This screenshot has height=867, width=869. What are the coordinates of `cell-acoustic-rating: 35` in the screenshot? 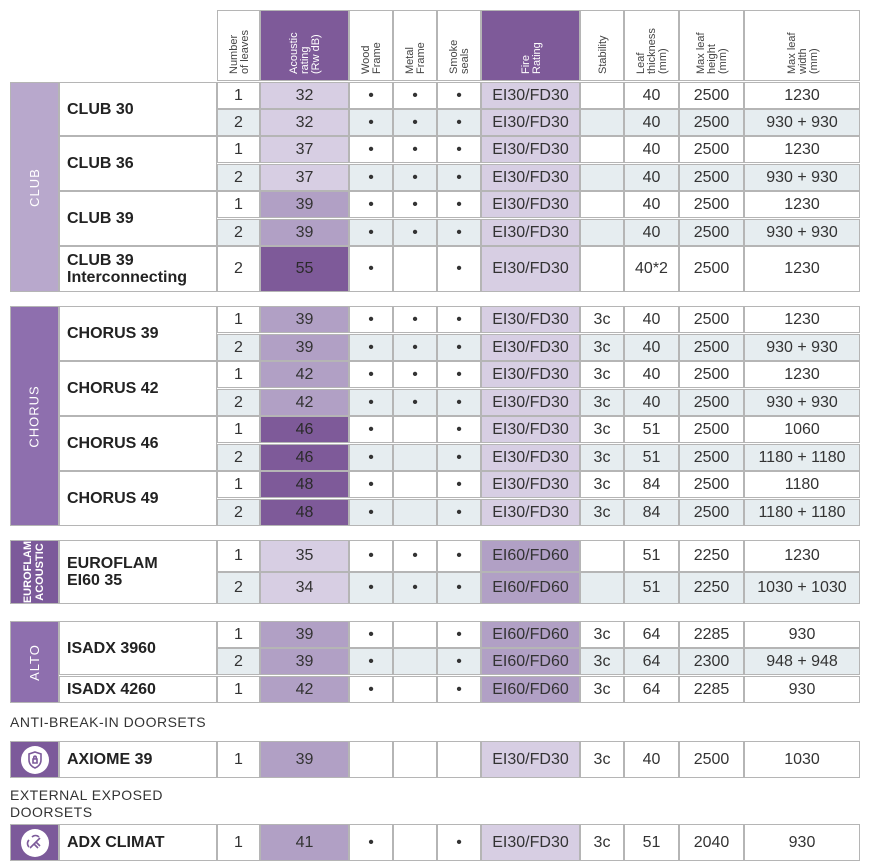 It's located at (304, 556).